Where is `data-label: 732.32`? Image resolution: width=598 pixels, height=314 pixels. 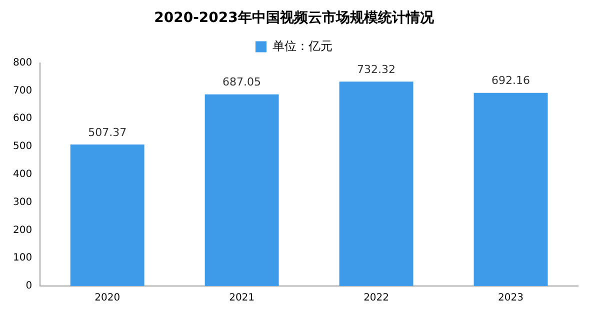 data-label: 732.32 is located at coordinates (376, 69).